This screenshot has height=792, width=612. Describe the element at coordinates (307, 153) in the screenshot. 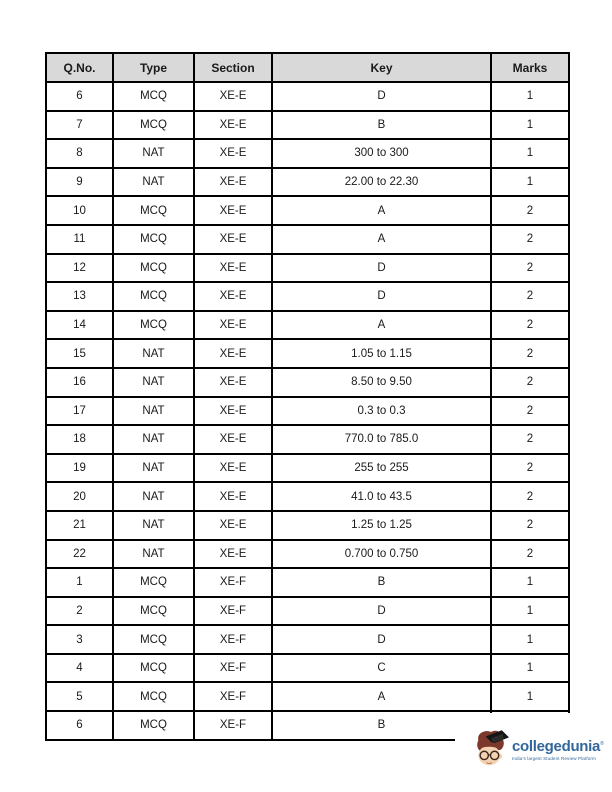

I see `table-row: 8 NAT XE-E 300 to 300 1` at that location.